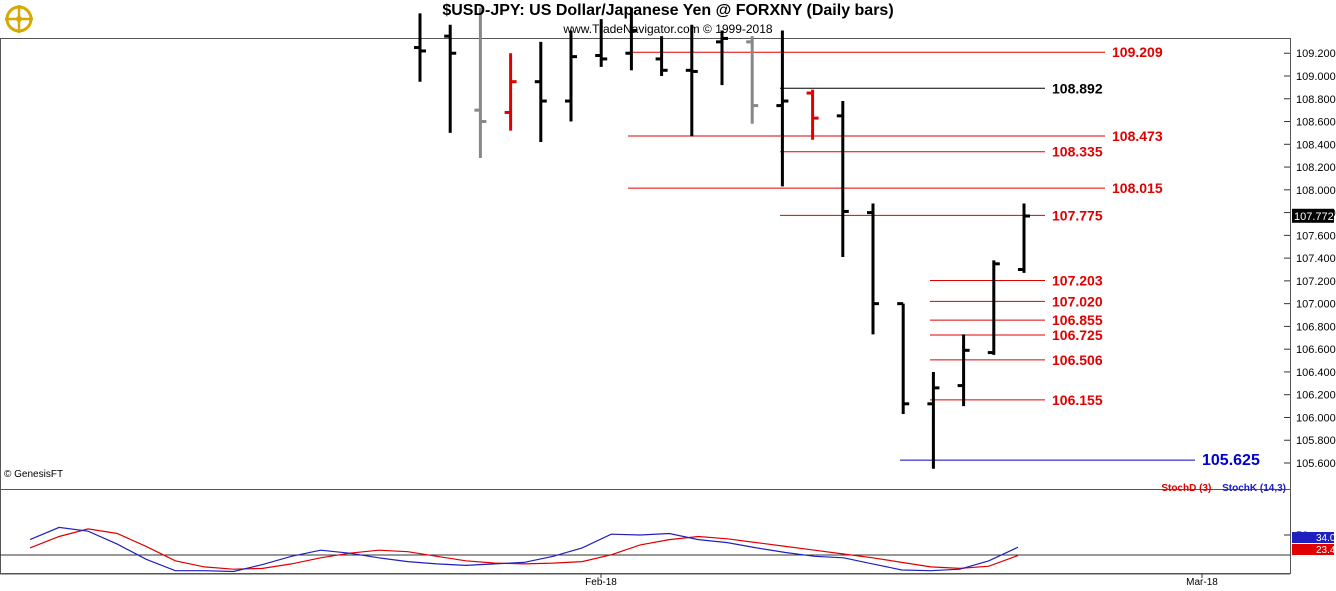 The height and width of the screenshot is (591, 1336). I want to click on level-label: 106.506, so click(1077, 360).